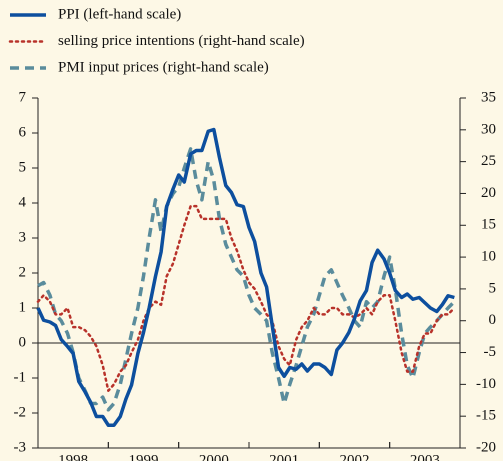 Image resolution: width=503 pixels, height=461 pixels. Describe the element at coordinates (163, 67) in the screenshot. I see `legend-label: PMI input prices (right-hand scale)` at that location.